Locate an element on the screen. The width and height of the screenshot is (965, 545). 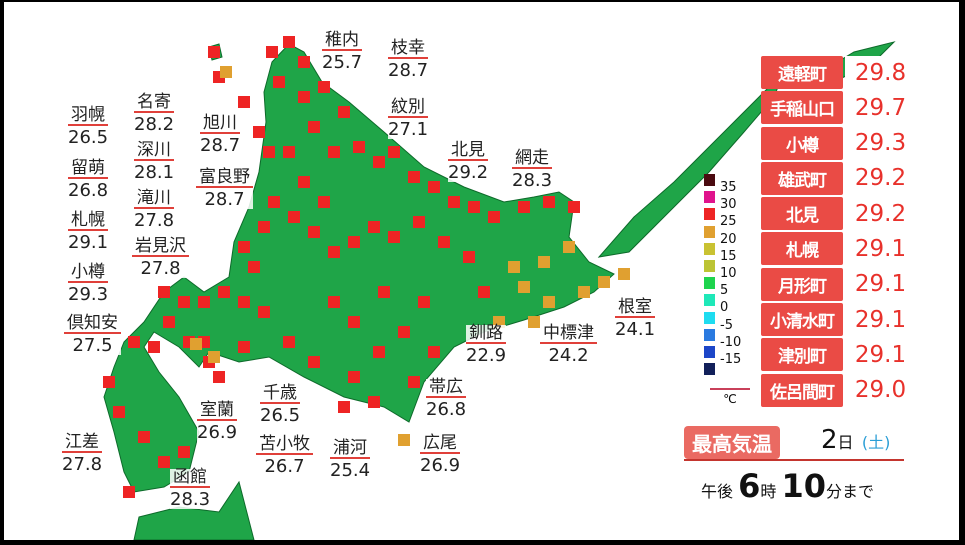
city-temp: 28.7 is located at coordinates (224, 200).